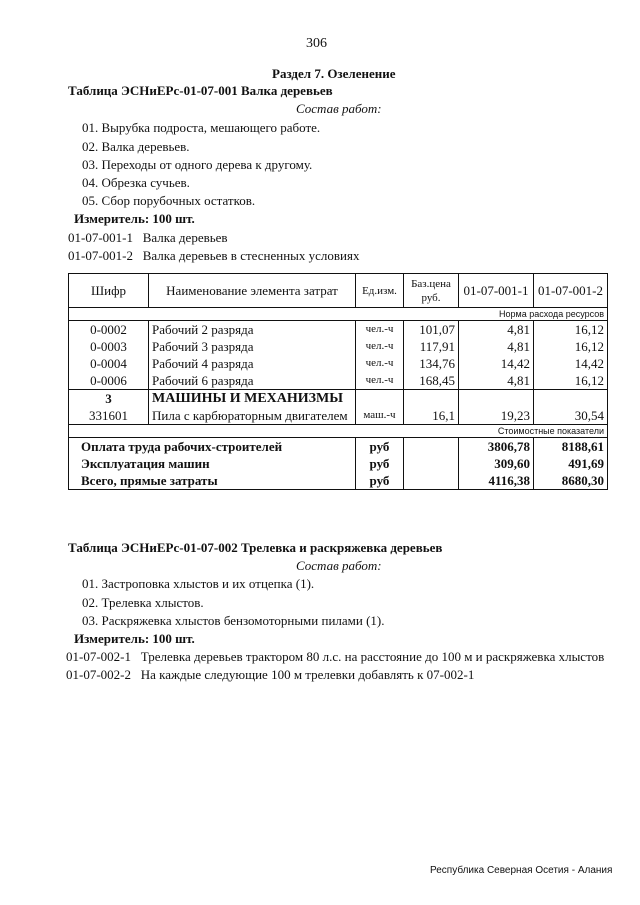  What do you see at coordinates (108, 290) in the screenshot?
I see `table-cell: Шифр` at bounding box center [108, 290].